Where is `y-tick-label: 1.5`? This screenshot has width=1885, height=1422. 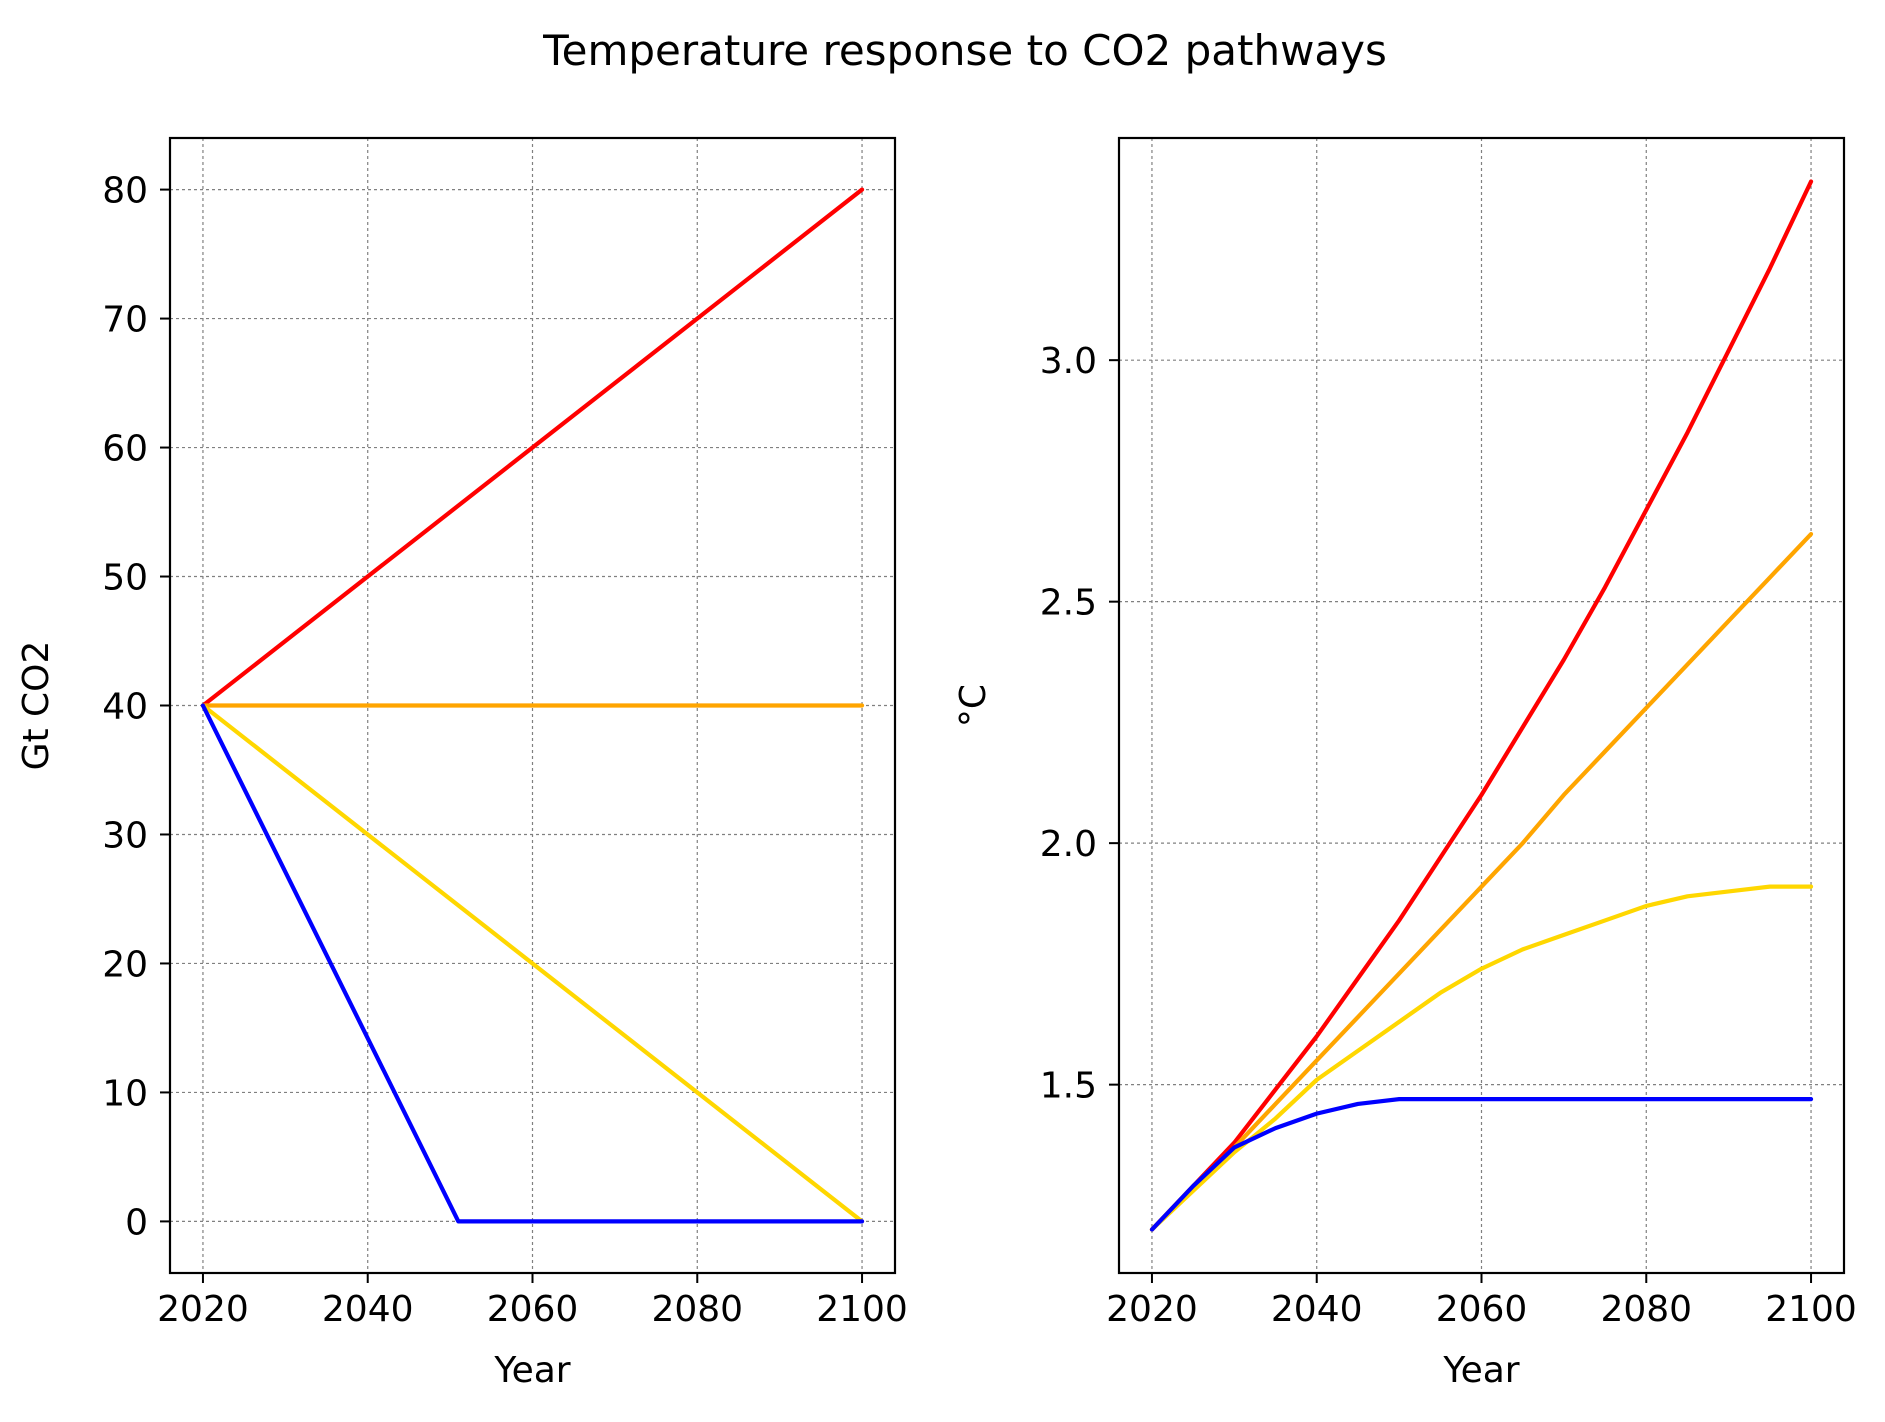
y-tick-label: 1.5 is located at coordinates (1068, 1086).